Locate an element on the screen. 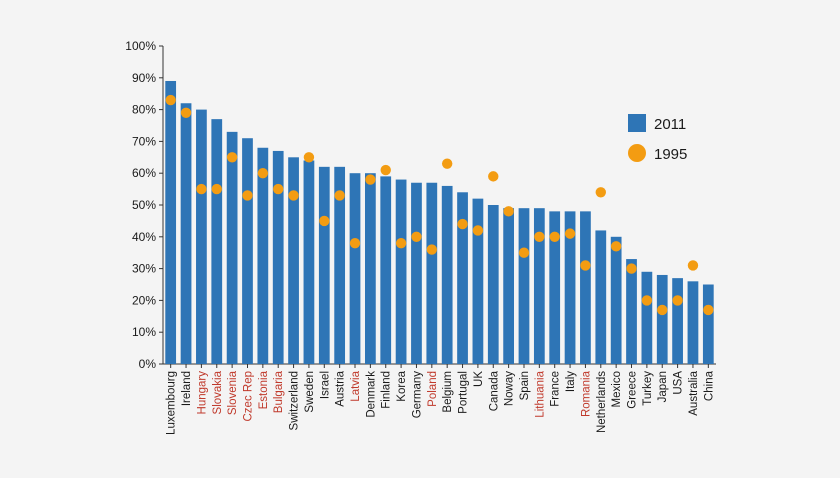 This screenshot has height=478, width=840. category-label: Belgium is located at coordinates (448, 392).